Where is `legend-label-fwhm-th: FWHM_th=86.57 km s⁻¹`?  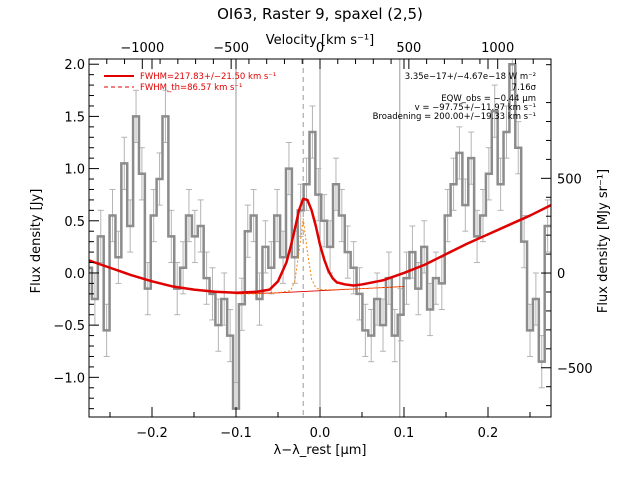
legend-label-fwhm-th: FWHM_th=86.57 km s⁻¹ is located at coordinates (191, 88).